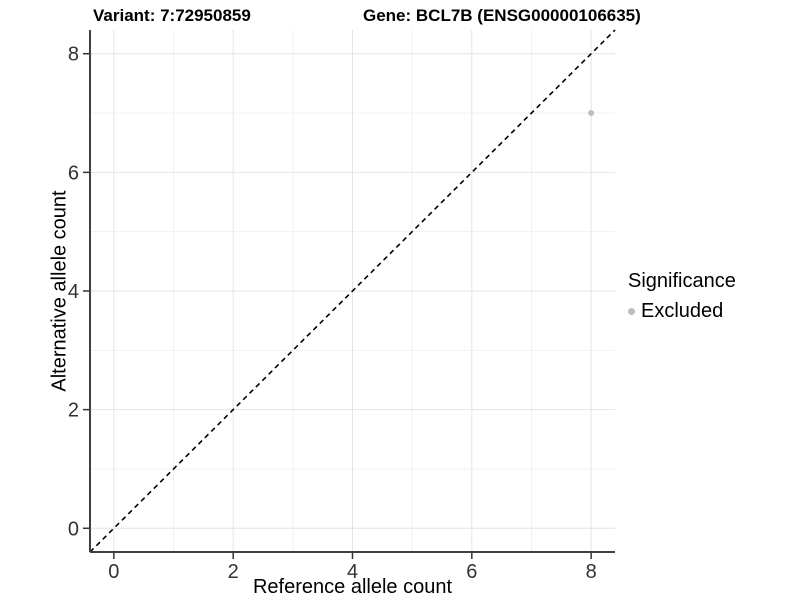 Image resolution: width=800 pixels, height=600 pixels. Describe the element at coordinates (682, 296) in the screenshot. I see `legend: Significance Excluded` at that location.